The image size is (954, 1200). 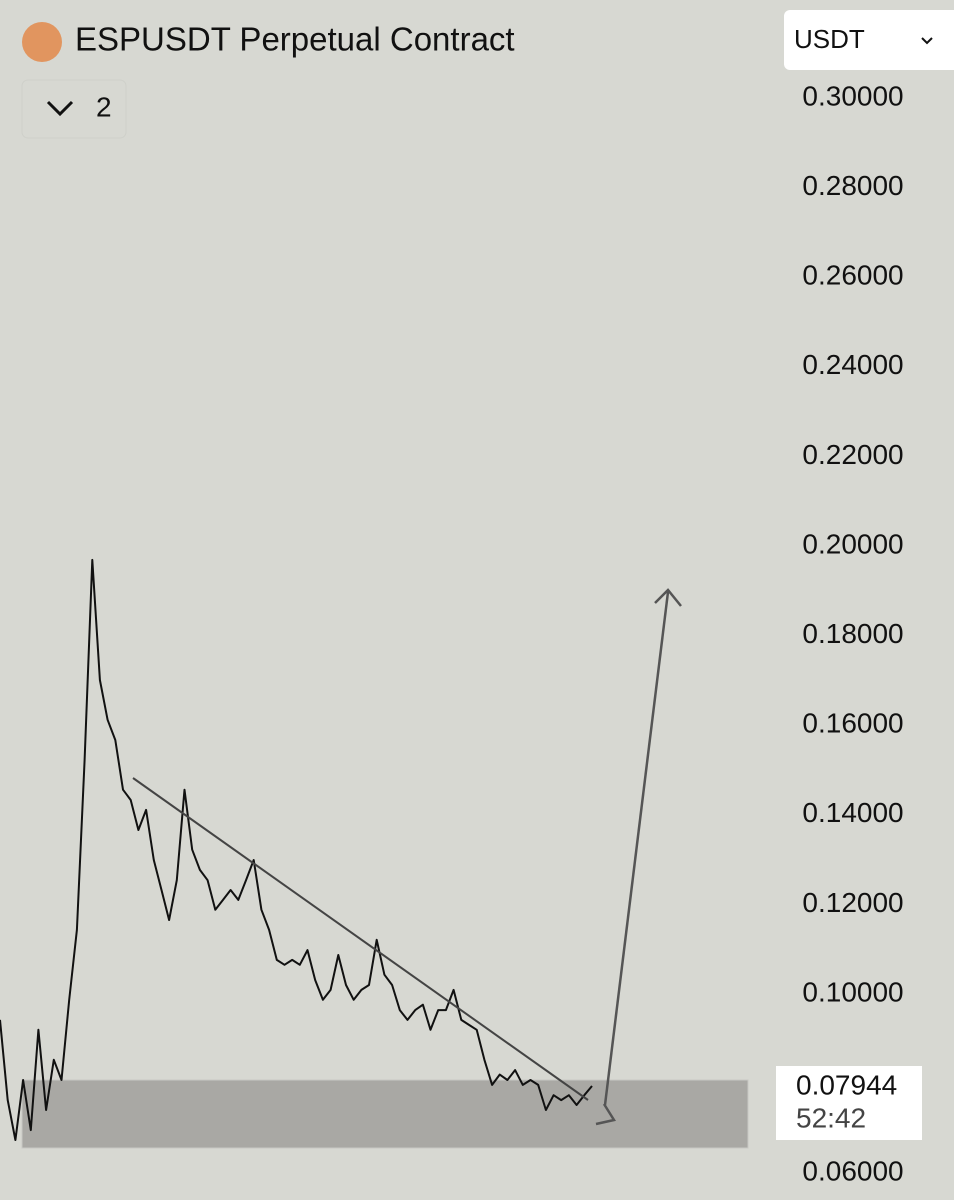 I want to click on y-tick-label: 0.06000, so click(x=852, y=1171).